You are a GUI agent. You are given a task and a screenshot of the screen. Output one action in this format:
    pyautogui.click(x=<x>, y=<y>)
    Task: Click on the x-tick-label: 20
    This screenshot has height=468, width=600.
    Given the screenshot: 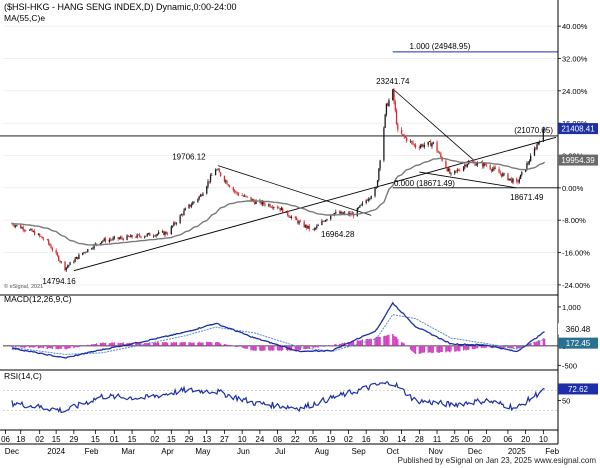 What is the action you would take?
    pyautogui.click(x=525, y=439)
    